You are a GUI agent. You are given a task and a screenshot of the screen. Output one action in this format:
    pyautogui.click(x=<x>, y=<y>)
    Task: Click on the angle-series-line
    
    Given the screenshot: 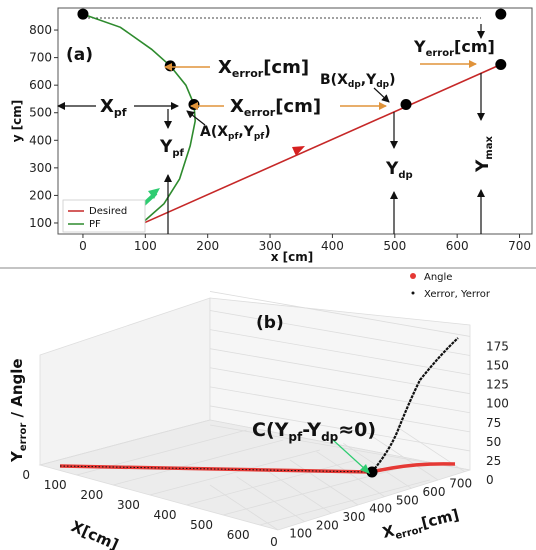 What is the action you would take?
    pyautogui.click(x=257, y=468)
    